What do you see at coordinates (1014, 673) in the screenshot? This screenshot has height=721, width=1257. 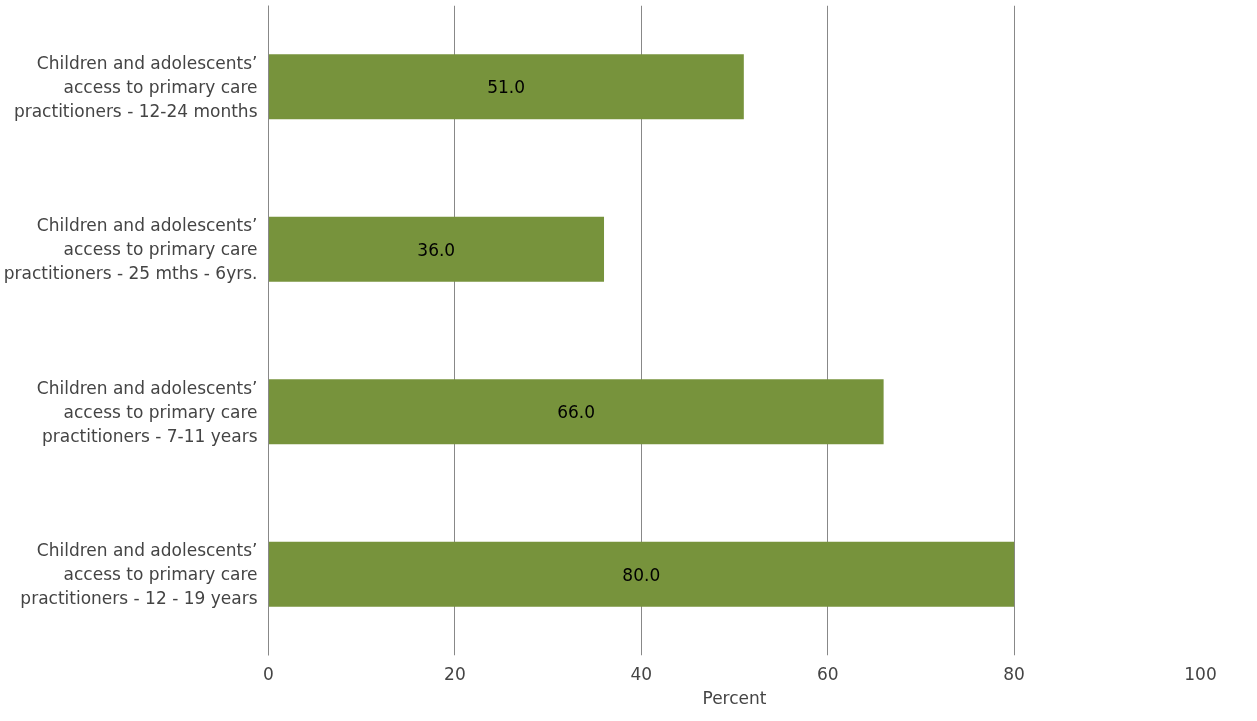 I see `x-tick-label: 80` at bounding box center [1014, 673].